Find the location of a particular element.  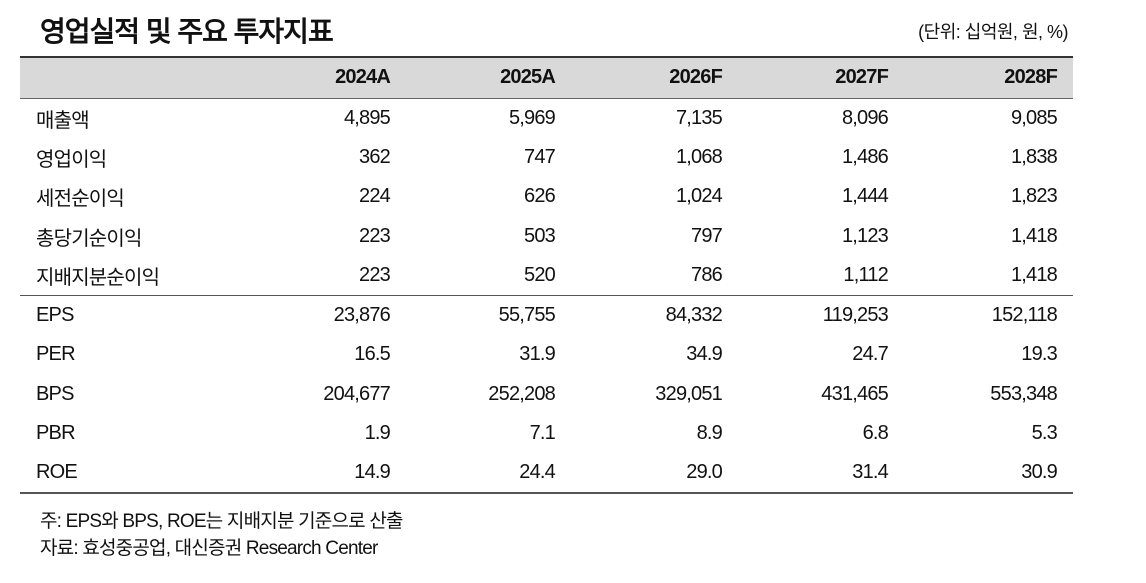

cell: 1,444 is located at coordinates (865, 196).